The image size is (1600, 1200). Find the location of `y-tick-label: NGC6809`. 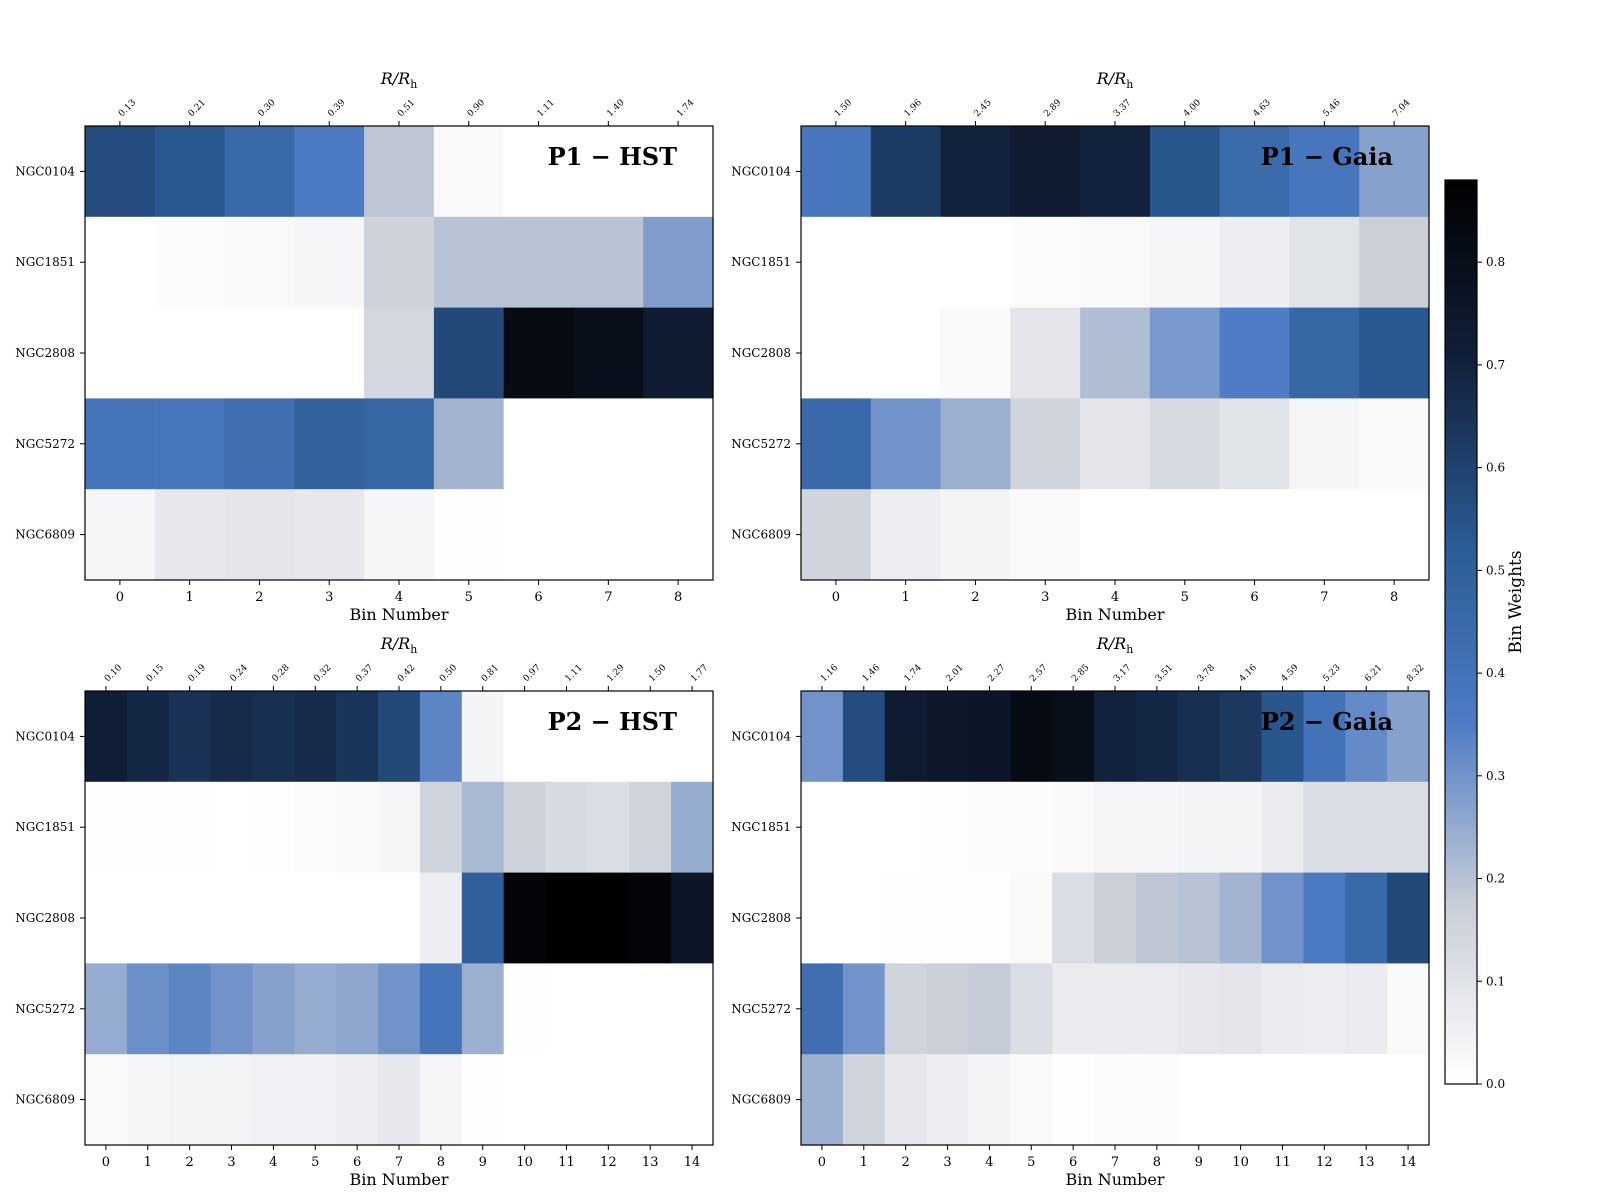

y-tick-label: NGC6809 is located at coordinates (761, 535).